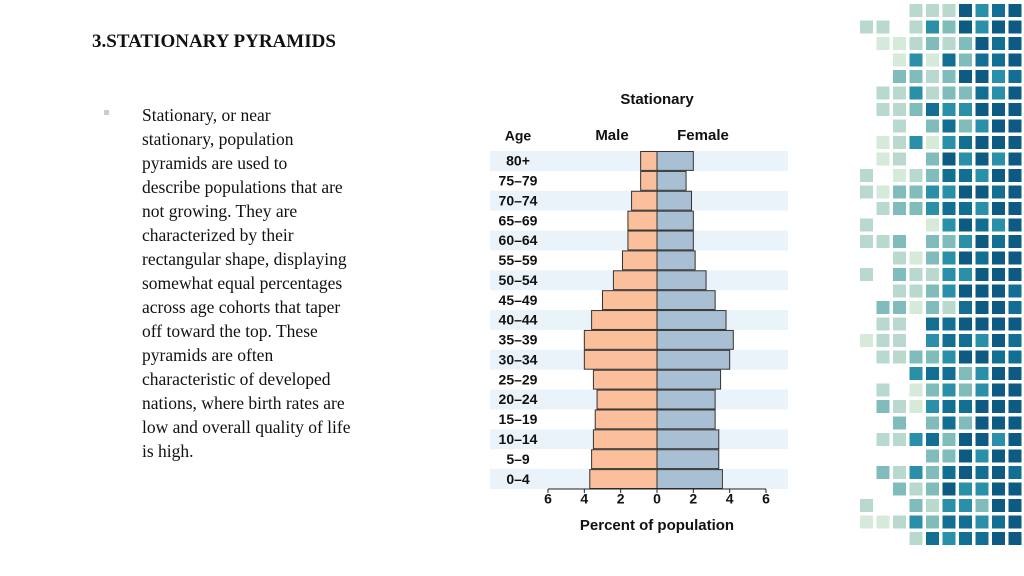 This screenshot has width=1024, height=576. Describe the element at coordinates (657, 525) in the screenshot. I see `x-axis-label: Percent of population` at that location.